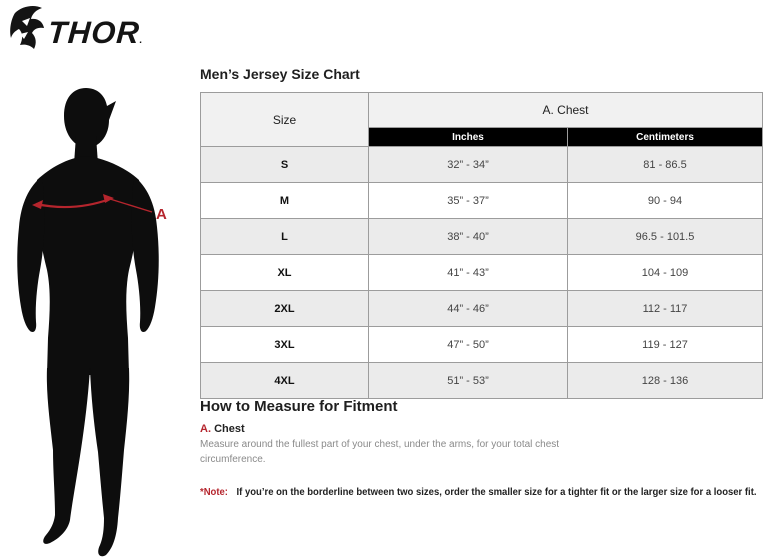  What do you see at coordinates (665, 236) in the screenshot?
I see `centimeters-cell: 96.5 - 101.5` at bounding box center [665, 236].